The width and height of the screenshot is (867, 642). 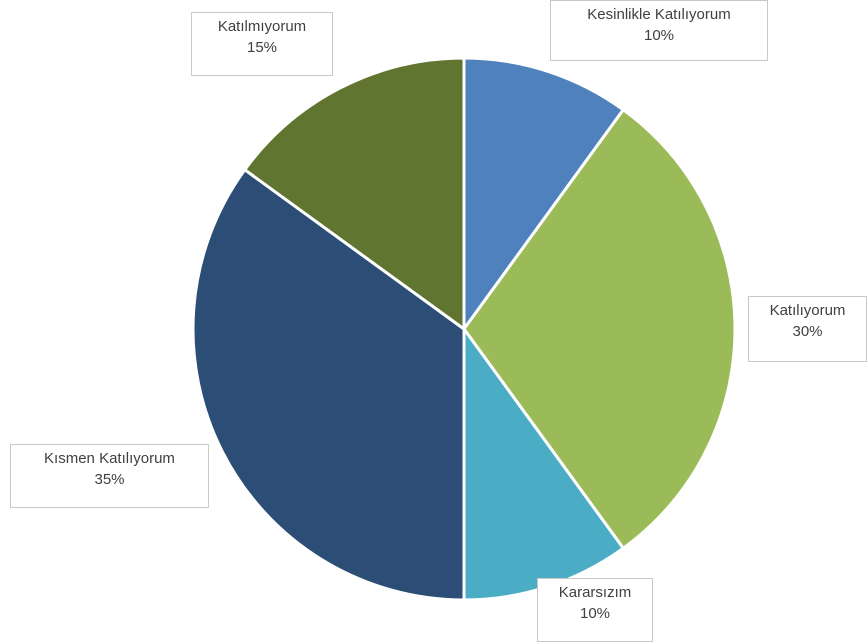 I want to click on data-label-name: Katılıyorum, so click(x=807, y=310).